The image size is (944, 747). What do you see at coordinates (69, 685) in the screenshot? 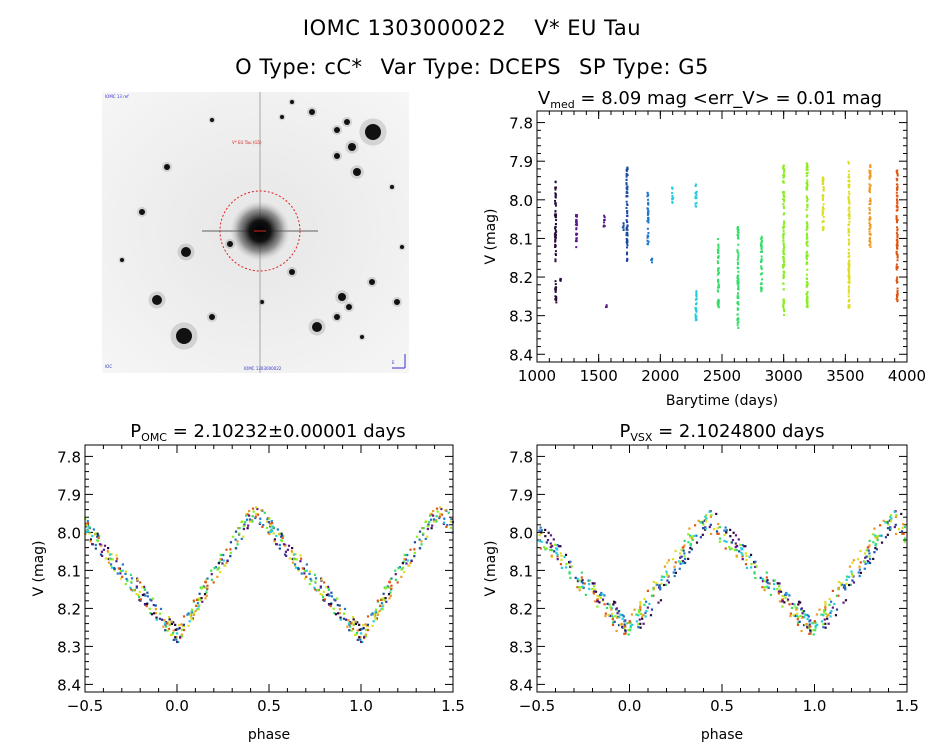
I see `y-tick-label: 8.4` at bounding box center [69, 685].